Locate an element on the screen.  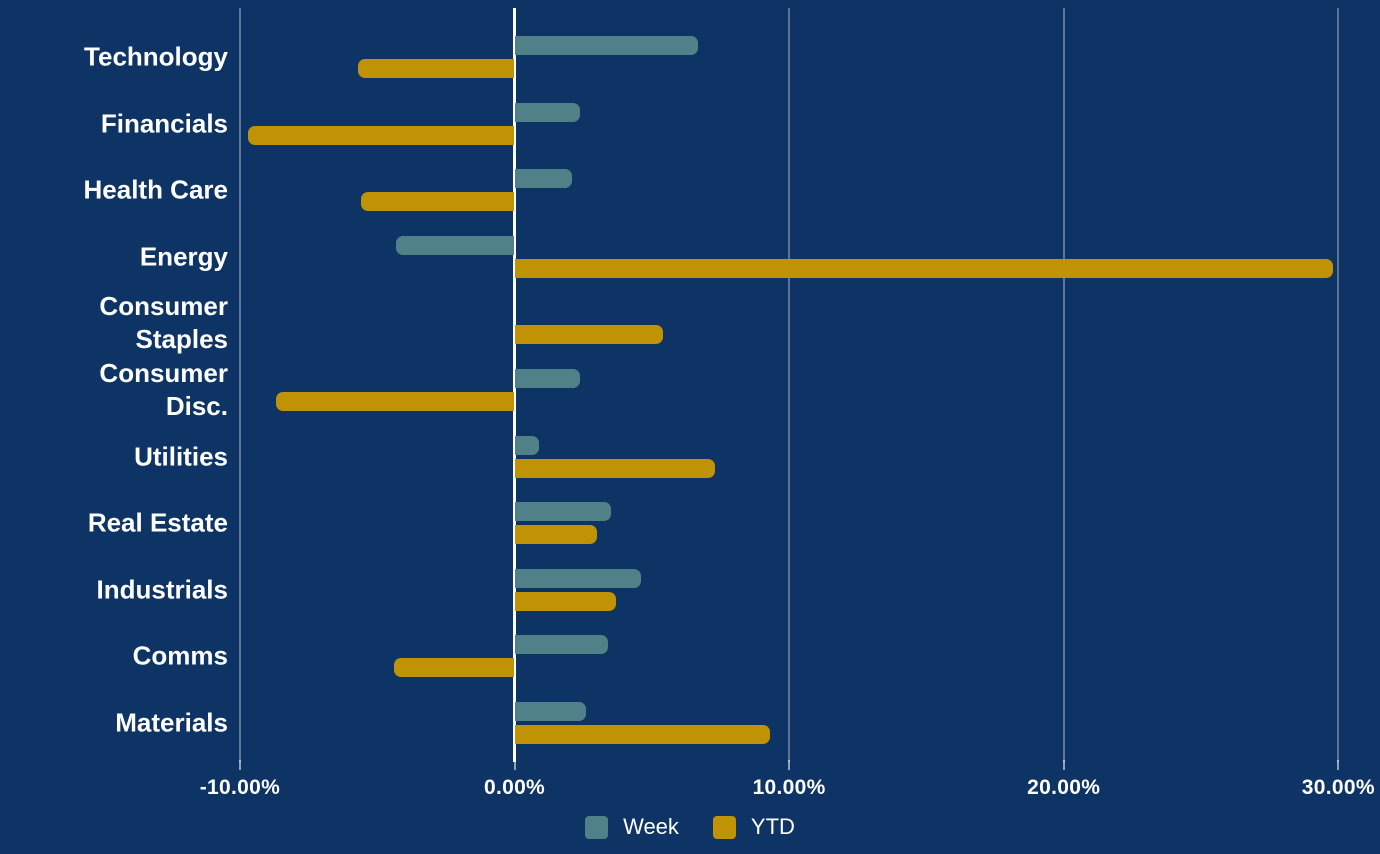
bar-week-comms is located at coordinates (561, 645).